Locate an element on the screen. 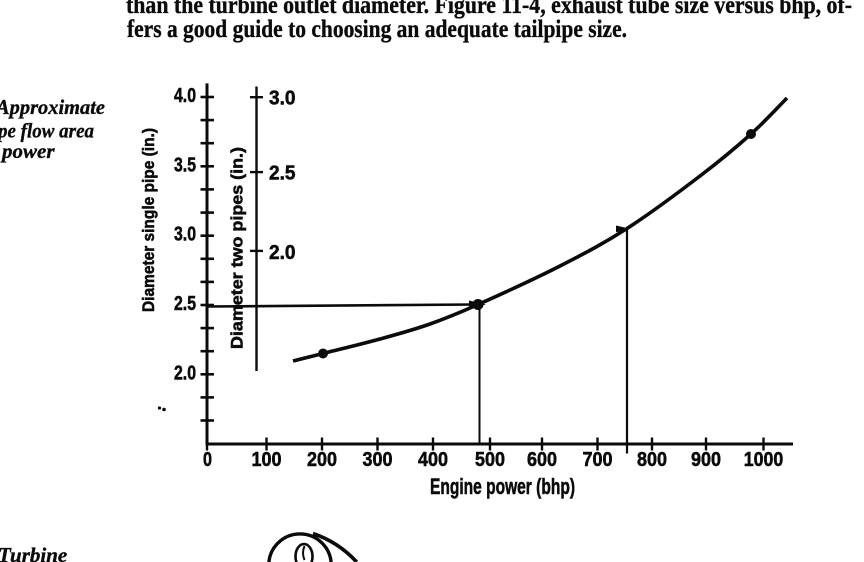  svg-text: 100 is located at coordinates (267, 460).